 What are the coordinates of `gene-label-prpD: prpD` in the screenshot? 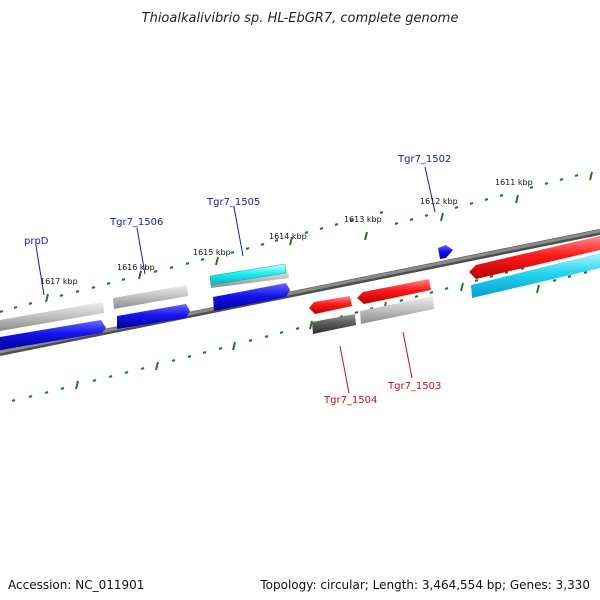 It's located at (36, 241).